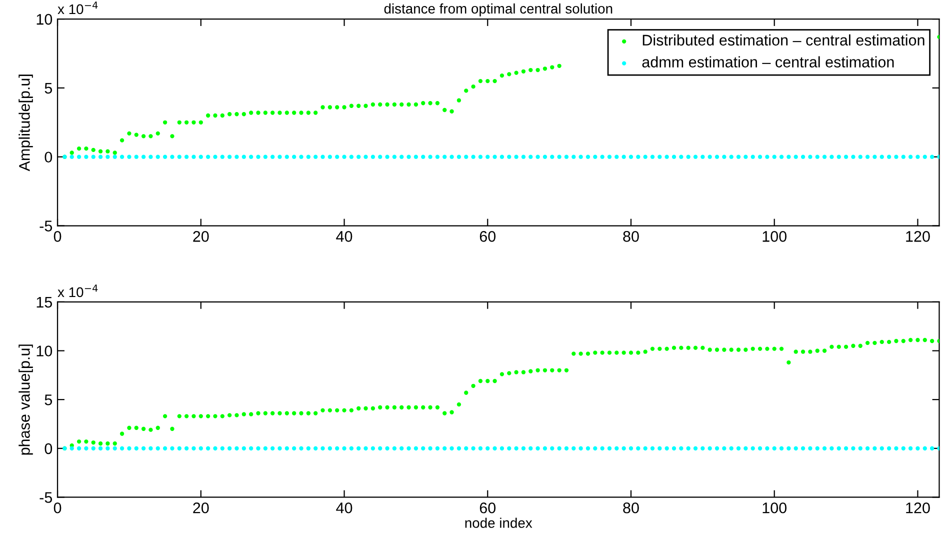 This screenshot has width=943, height=544. What do you see at coordinates (25, 399) in the screenshot?
I see `y-axis-title: phase value[p.u]` at bounding box center [25, 399].